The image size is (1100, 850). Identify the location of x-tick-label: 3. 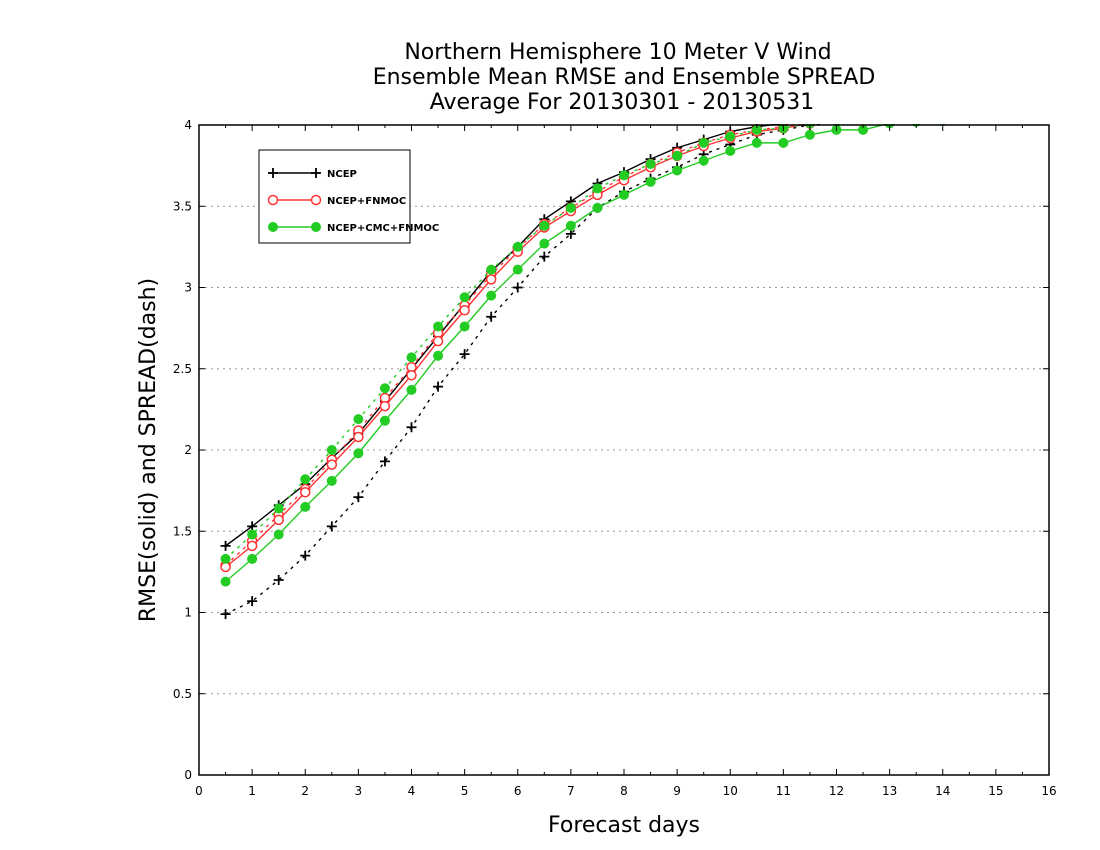
(359, 791).